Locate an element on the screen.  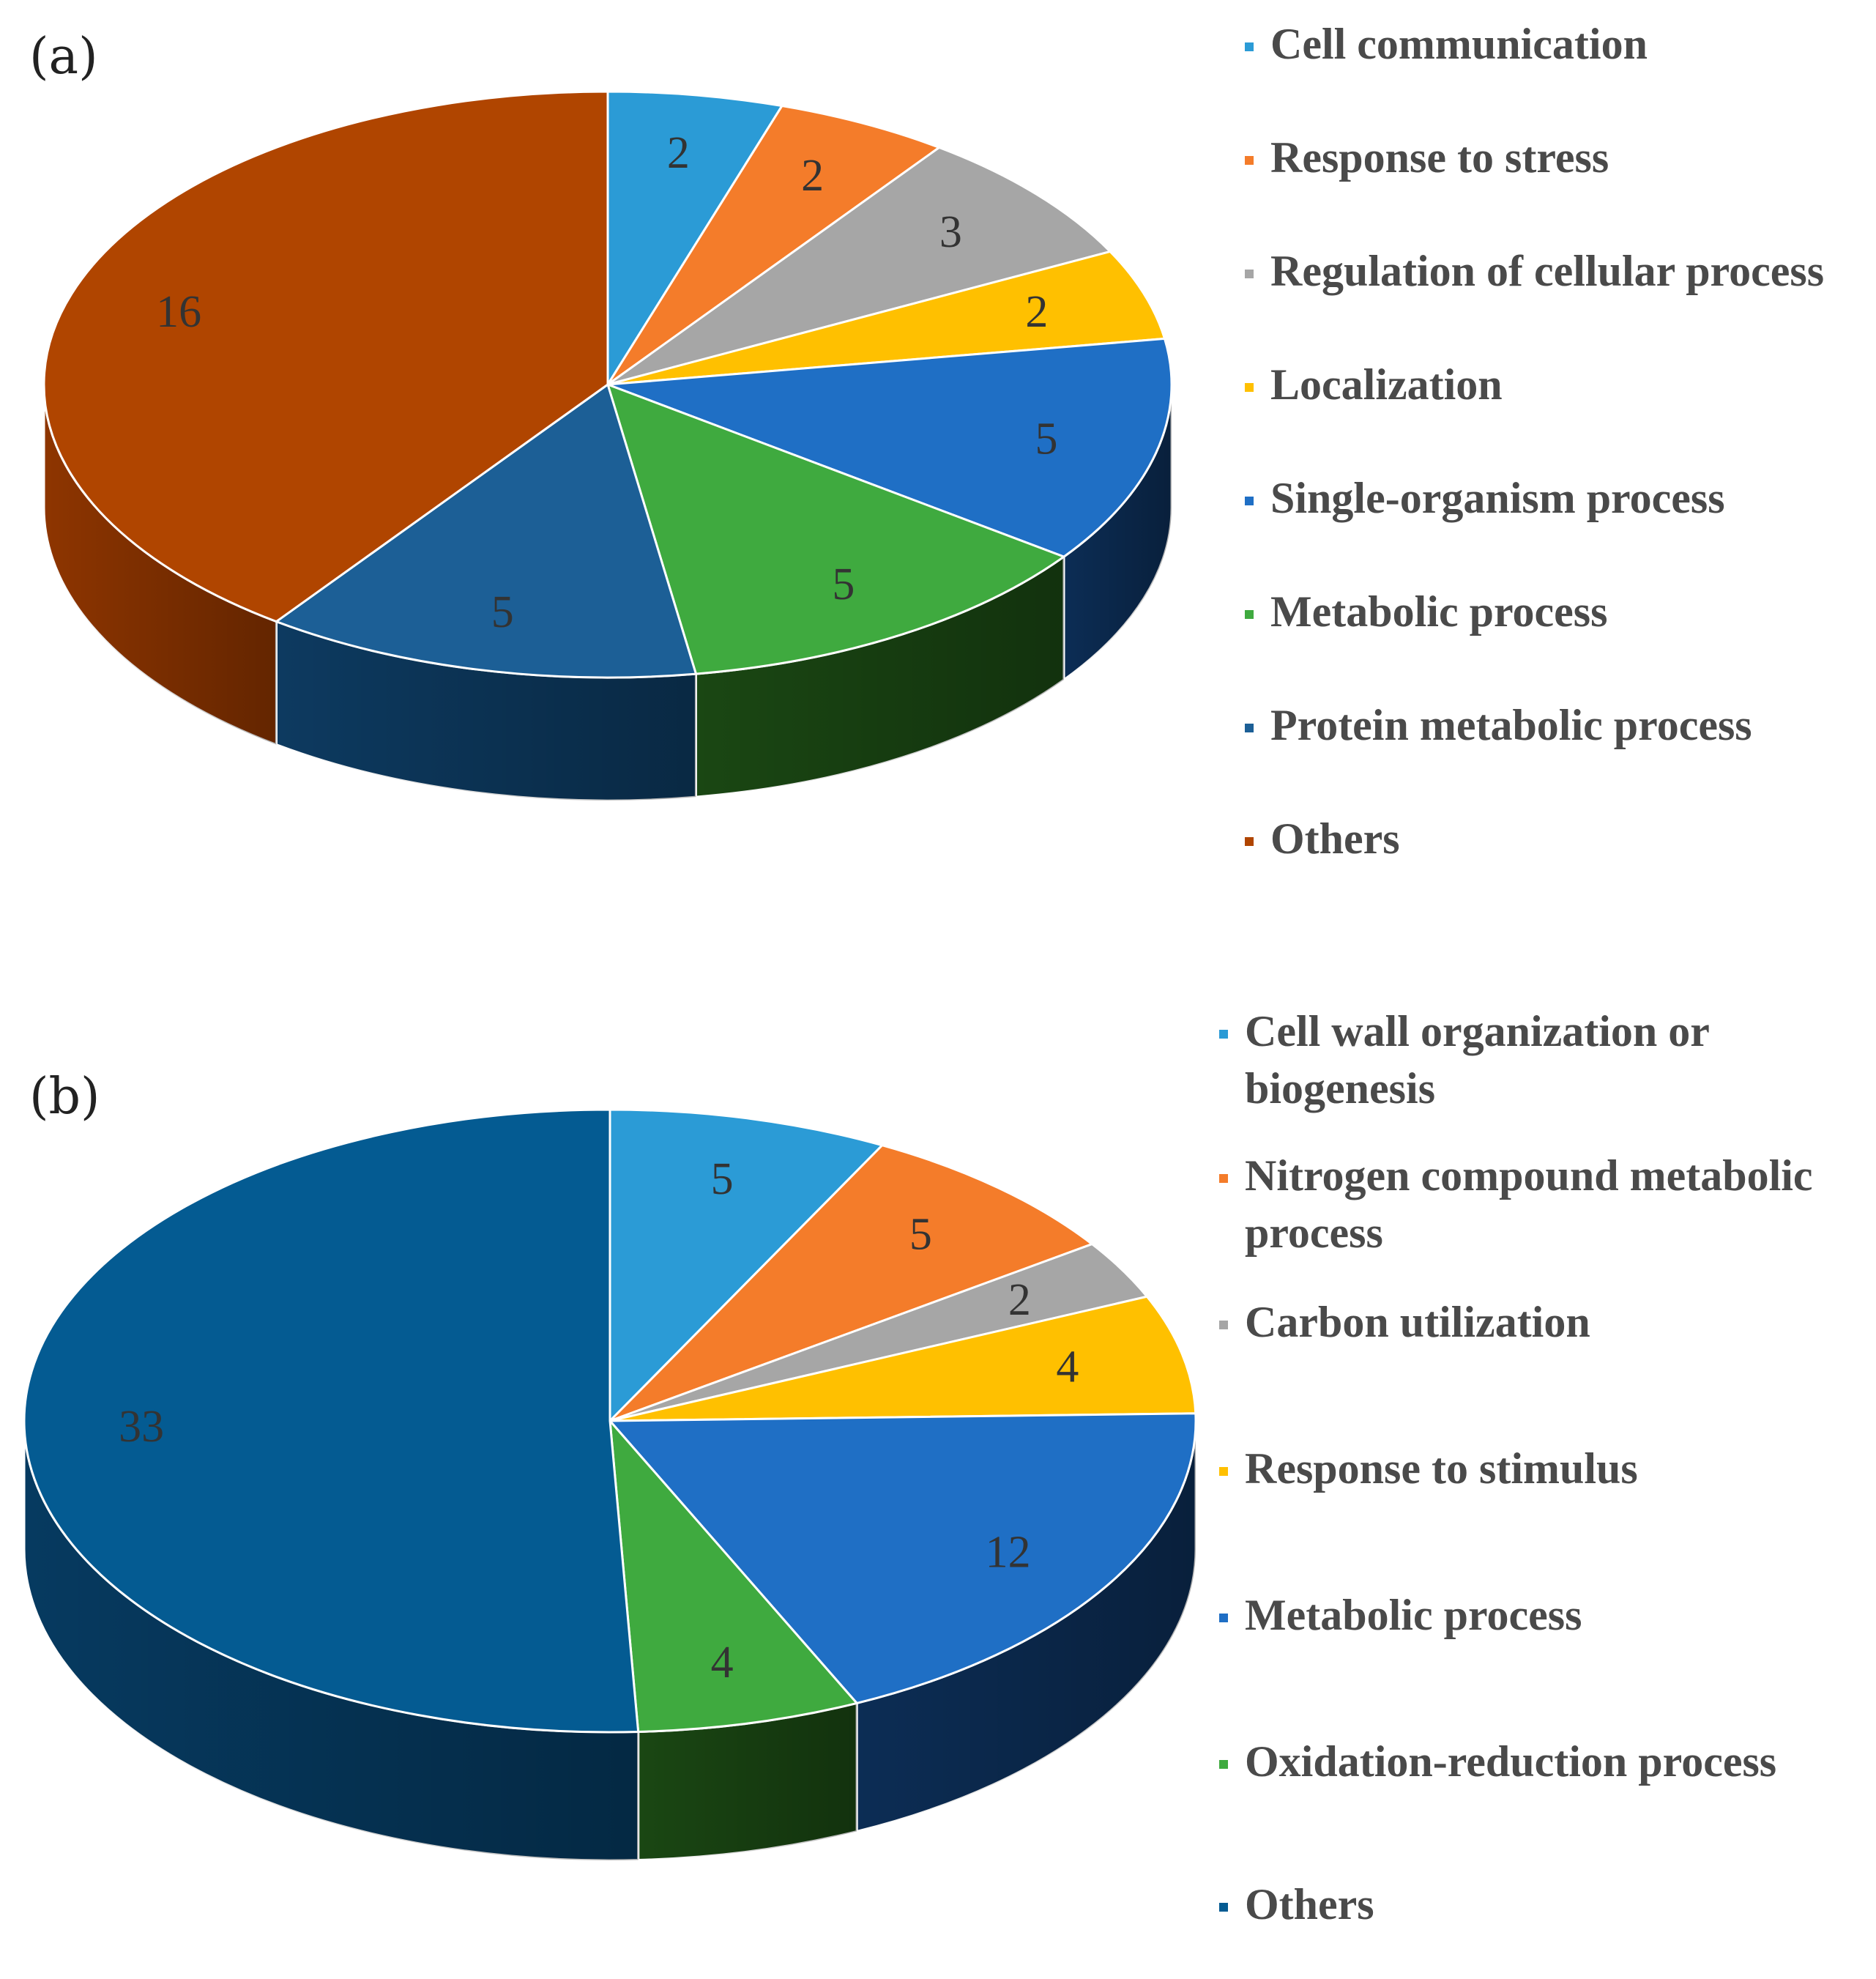
b-legend-label: Metabolic process is located at coordinates (1413, 1615).